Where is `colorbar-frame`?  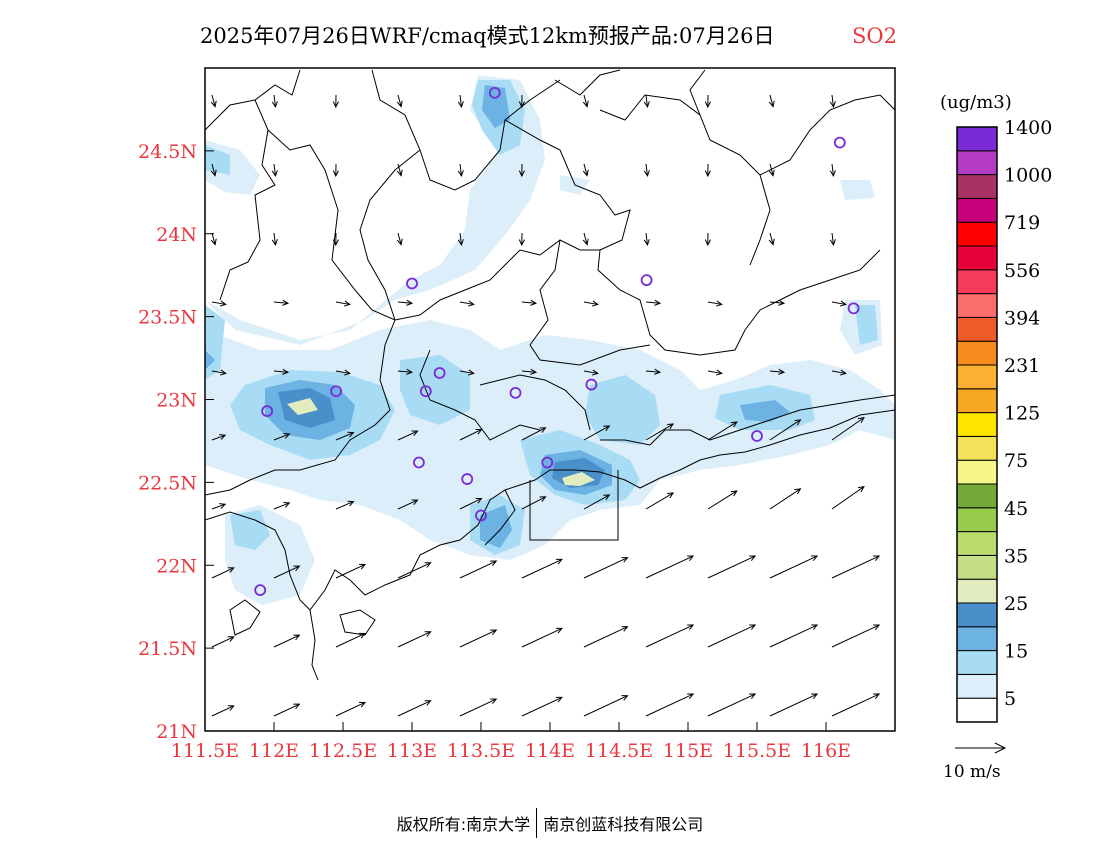
colorbar-frame is located at coordinates (977, 424).